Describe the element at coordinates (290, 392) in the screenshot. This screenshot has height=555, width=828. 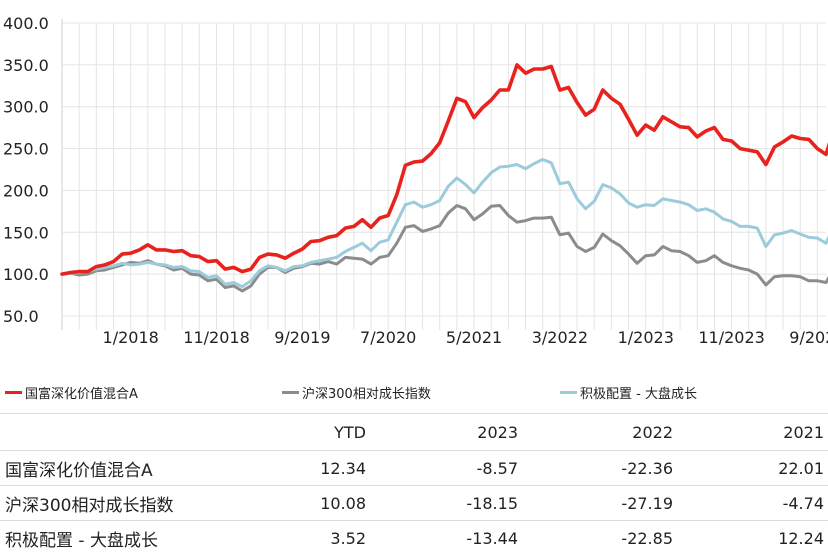
I see `legend-swatch-index` at that location.